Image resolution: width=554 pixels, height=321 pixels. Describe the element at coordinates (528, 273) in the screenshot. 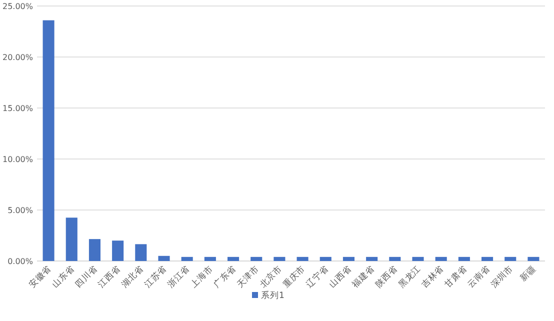

I see `x-tick-label: 新疆` at that location.